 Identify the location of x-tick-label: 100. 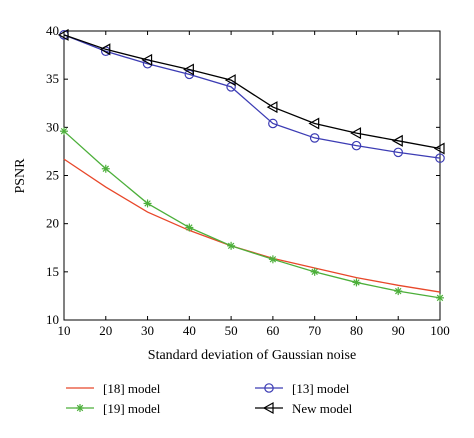
(440, 330).